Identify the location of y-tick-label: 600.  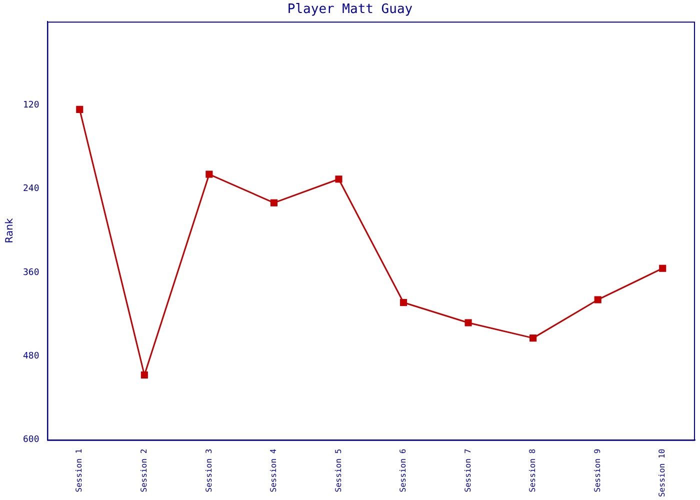
(31, 440).